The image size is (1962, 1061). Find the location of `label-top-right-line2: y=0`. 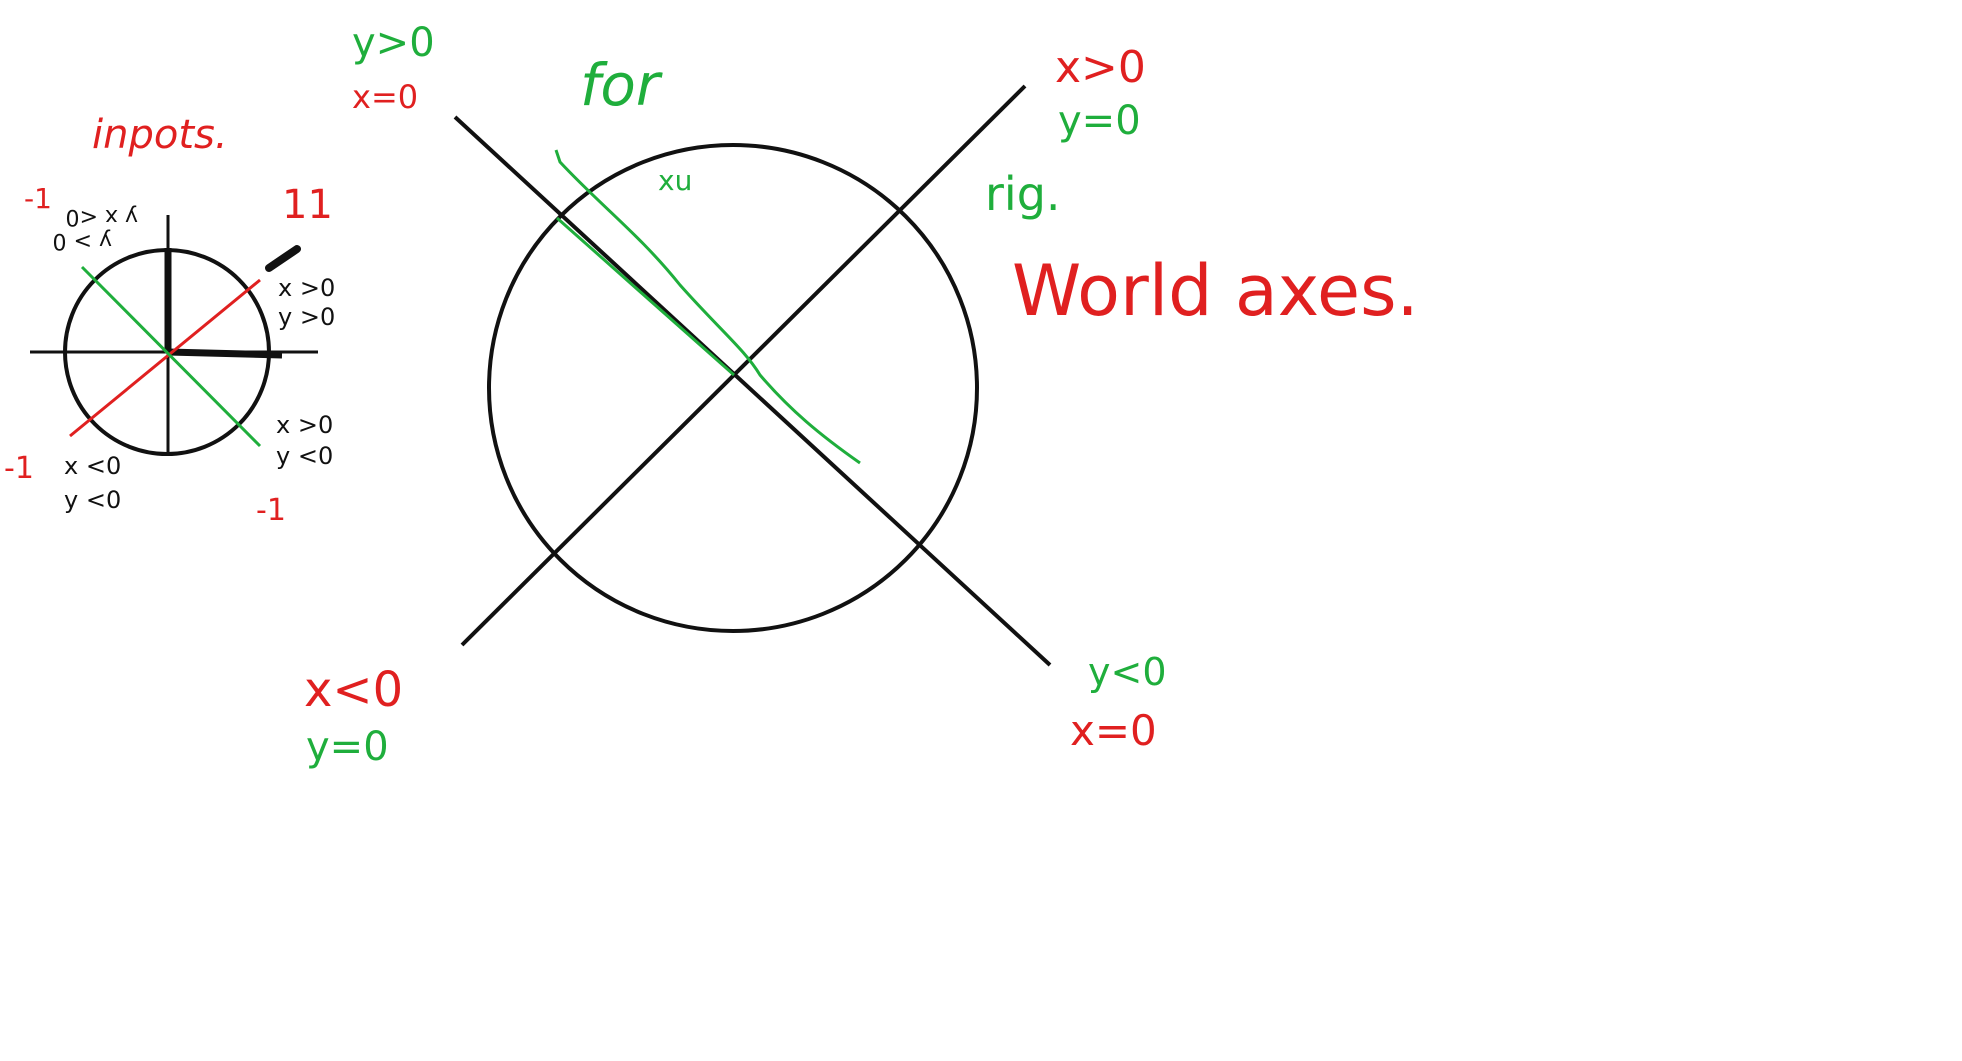

label-top-right-line2: y=0 is located at coordinates (1099, 121).